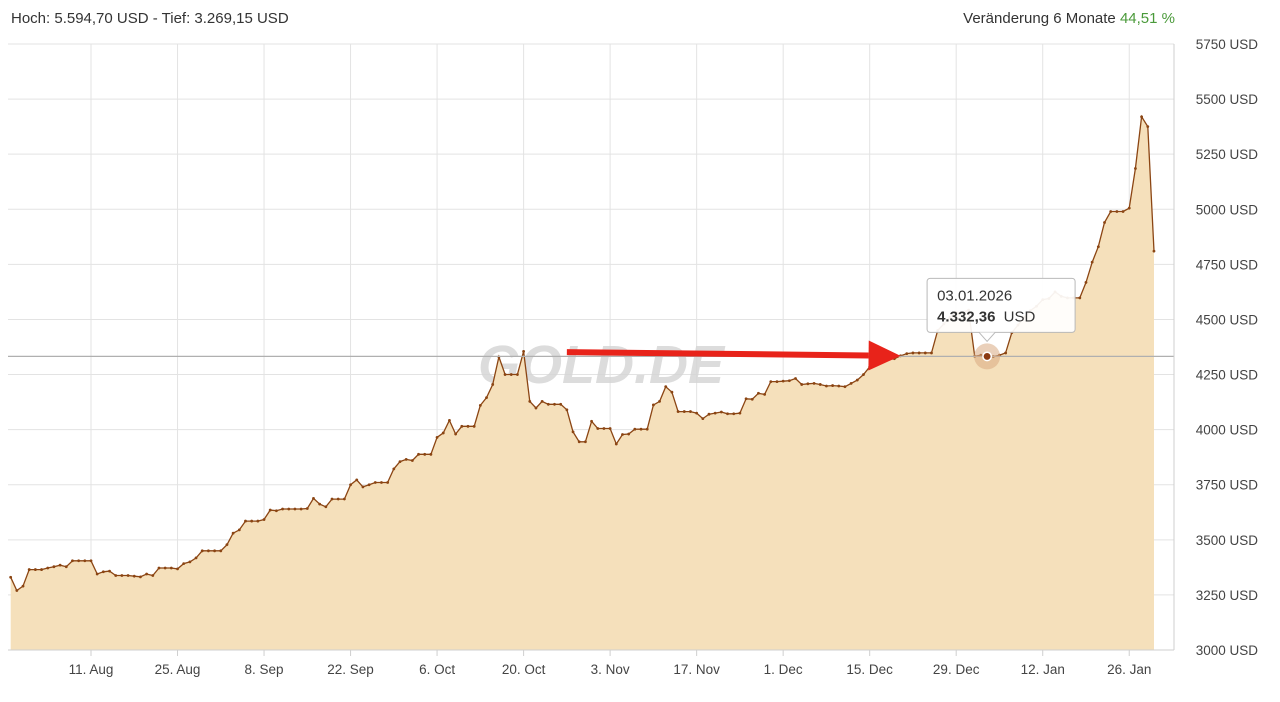 The width and height of the screenshot is (1280, 702). What do you see at coordinates (1043, 669) in the screenshot?
I see `x-tick-label: 12. Jan` at bounding box center [1043, 669].